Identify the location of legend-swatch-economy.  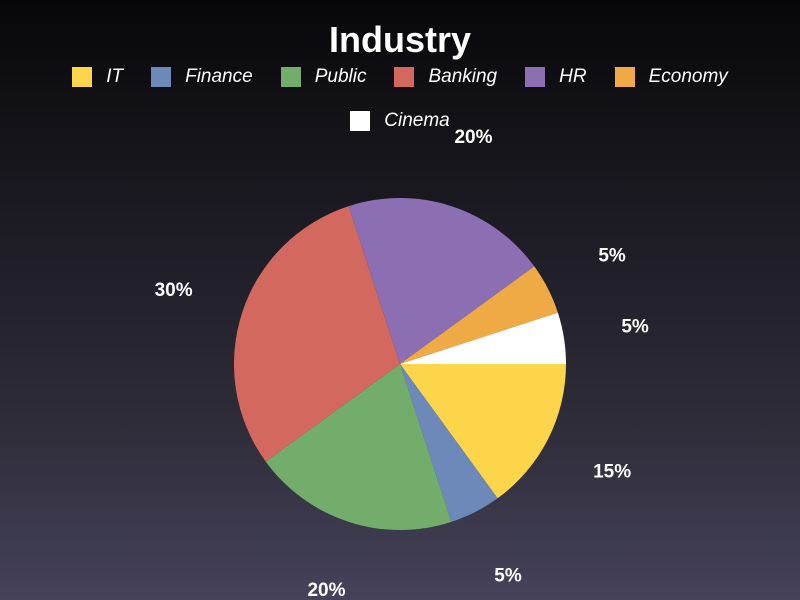
(624, 77).